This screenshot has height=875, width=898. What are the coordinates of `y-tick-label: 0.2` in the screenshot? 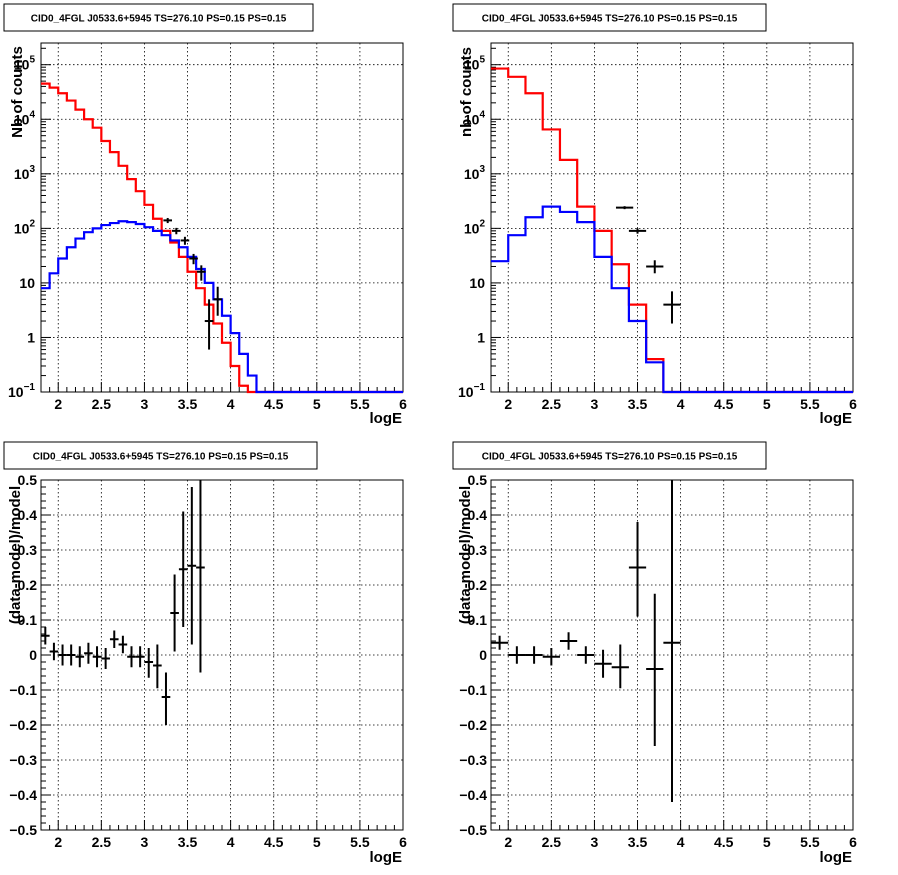 It's located at (28, 585).